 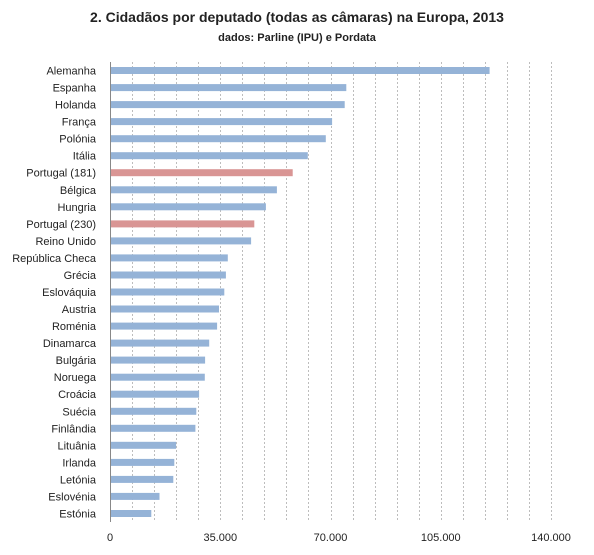 What do you see at coordinates (61, 225) in the screenshot?
I see `category-label: Portugal (230)` at bounding box center [61, 225].